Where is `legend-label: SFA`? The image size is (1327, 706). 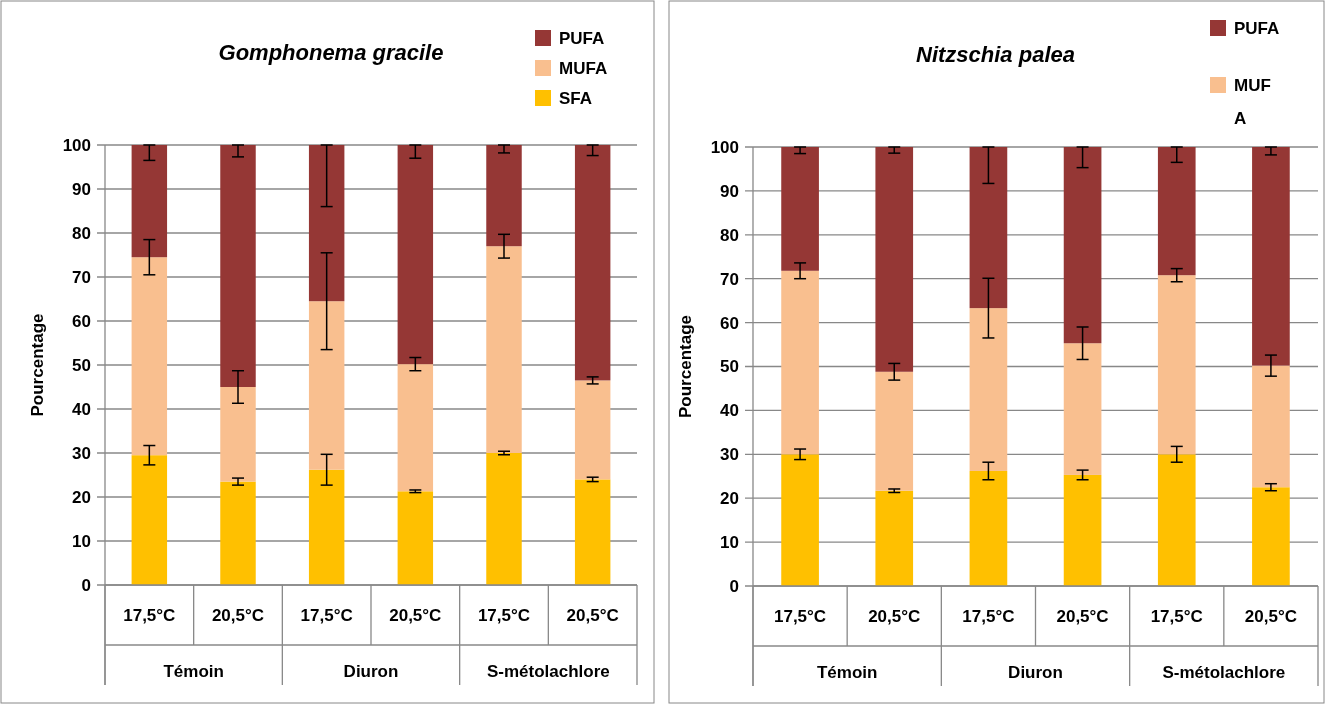
legend-label: SFA is located at coordinates (576, 98).